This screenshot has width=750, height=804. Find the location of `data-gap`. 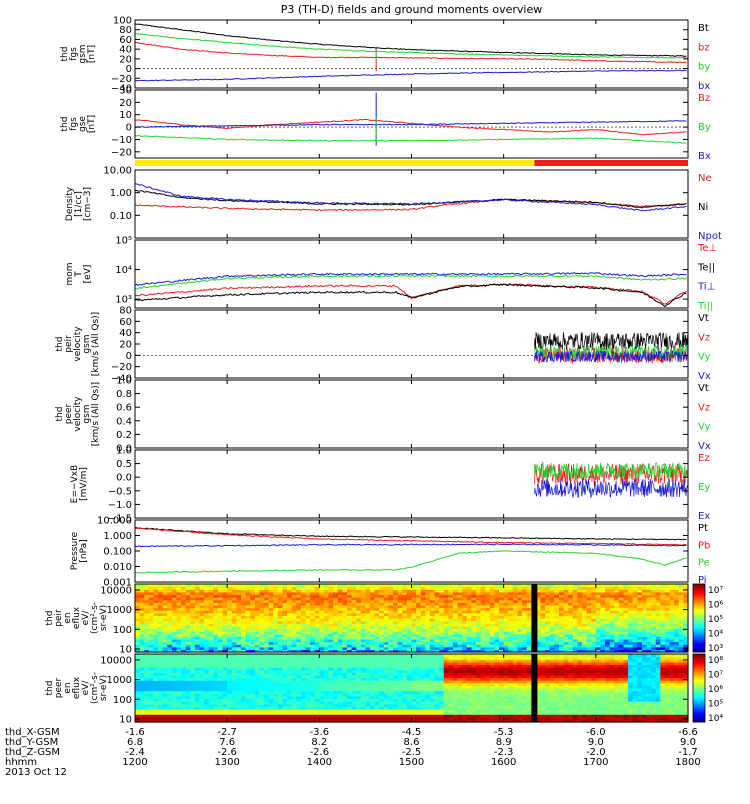

data-gap is located at coordinates (534, 618).